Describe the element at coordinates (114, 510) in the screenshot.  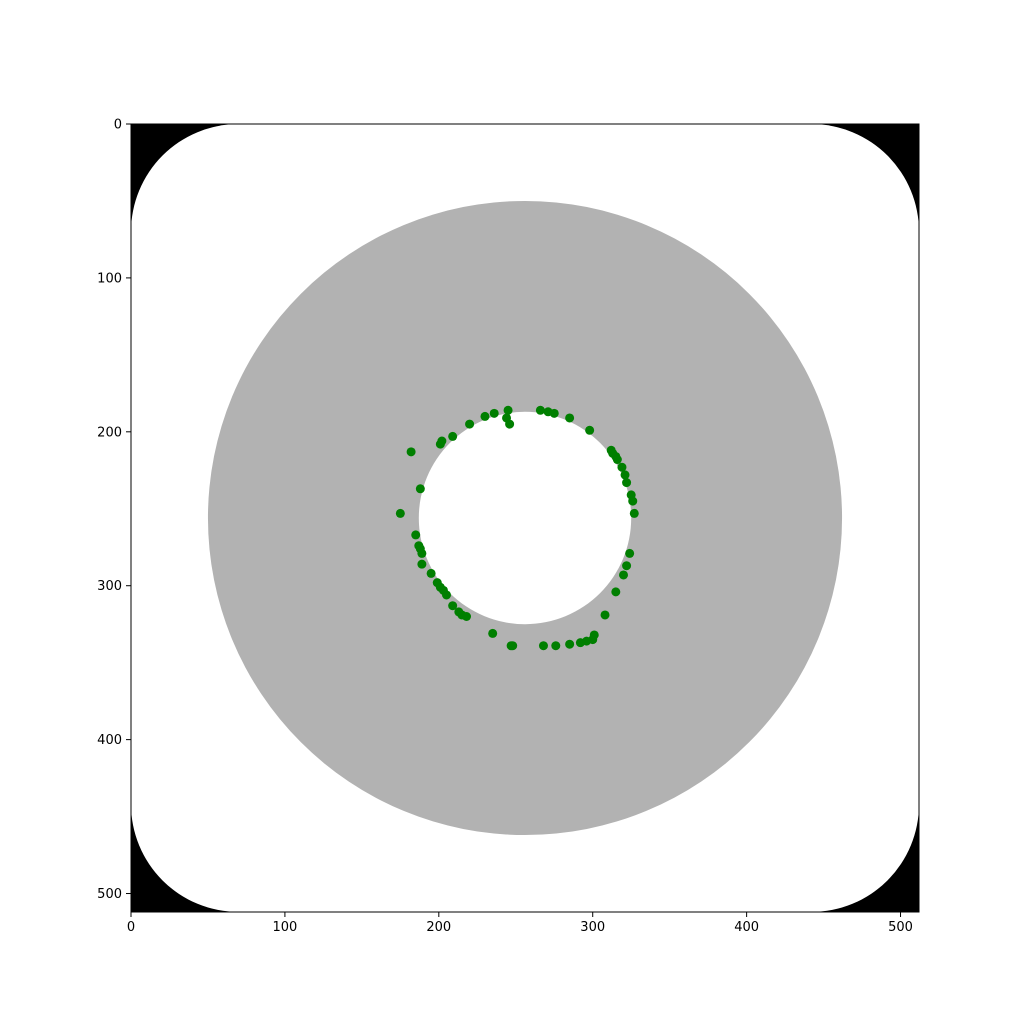
I see `y-axis: 0 100 200 300 400 500` at that location.